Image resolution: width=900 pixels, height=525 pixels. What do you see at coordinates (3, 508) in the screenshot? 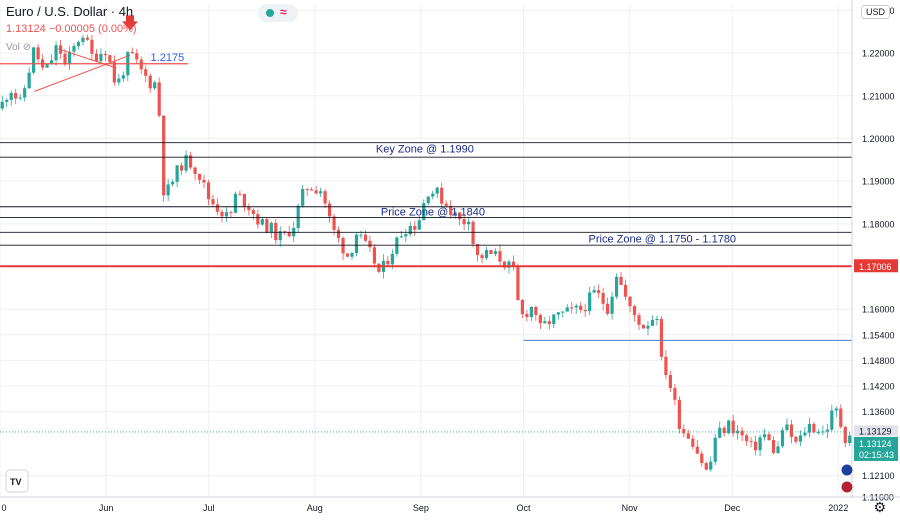
I see `time-axis-tick-label: 0` at bounding box center [3, 508].